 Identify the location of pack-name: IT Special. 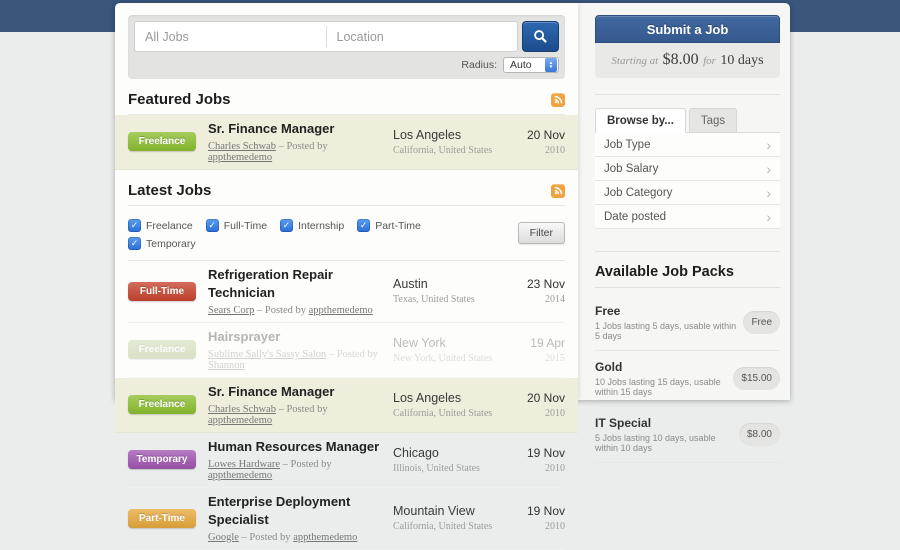
(623, 423).